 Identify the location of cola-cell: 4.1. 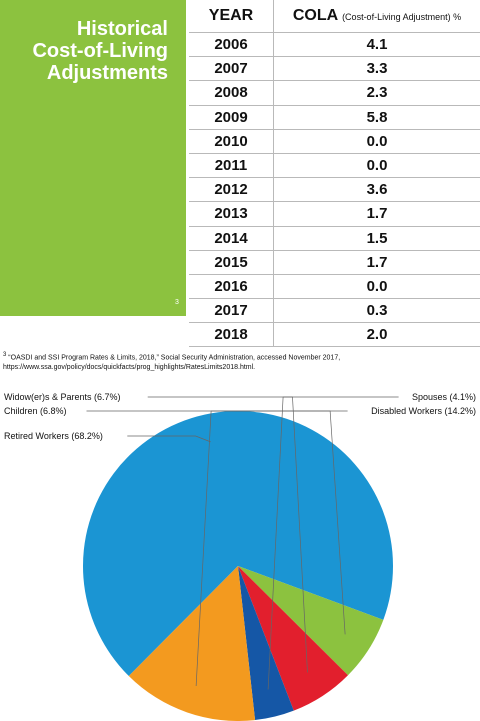
(376, 45).